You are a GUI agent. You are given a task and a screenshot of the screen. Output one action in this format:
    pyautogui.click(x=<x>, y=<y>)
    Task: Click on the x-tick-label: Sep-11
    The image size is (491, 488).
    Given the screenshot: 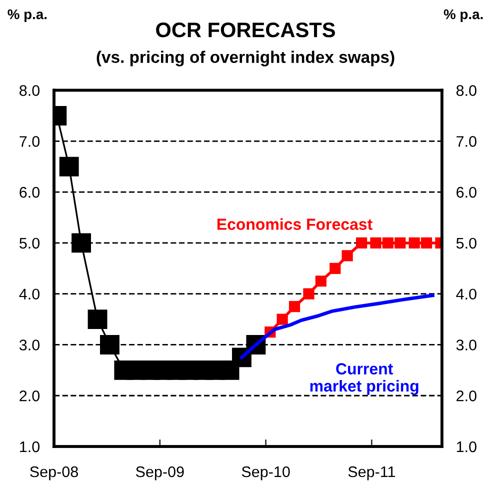 What is the action you would take?
    pyautogui.click(x=372, y=473)
    